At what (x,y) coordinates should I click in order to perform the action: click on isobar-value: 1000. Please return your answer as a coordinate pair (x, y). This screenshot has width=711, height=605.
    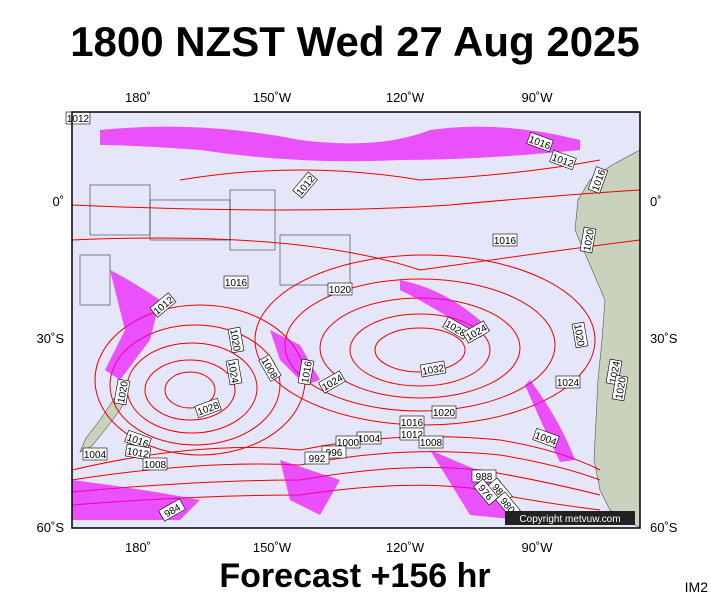
    Looking at the image, I should click on (348, 443).